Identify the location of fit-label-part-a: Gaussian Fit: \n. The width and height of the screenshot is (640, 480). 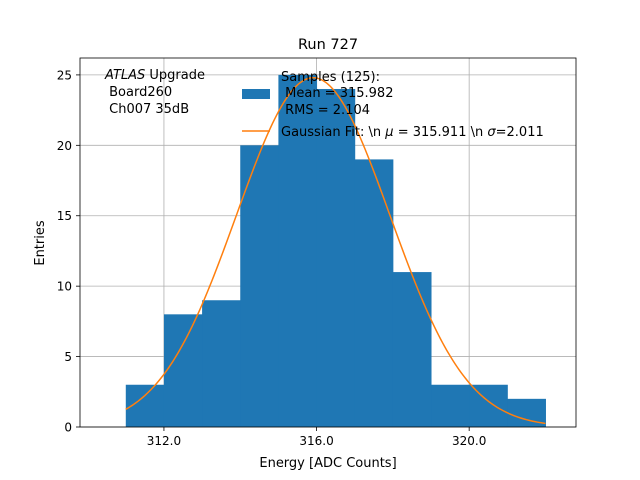
(333, 132).